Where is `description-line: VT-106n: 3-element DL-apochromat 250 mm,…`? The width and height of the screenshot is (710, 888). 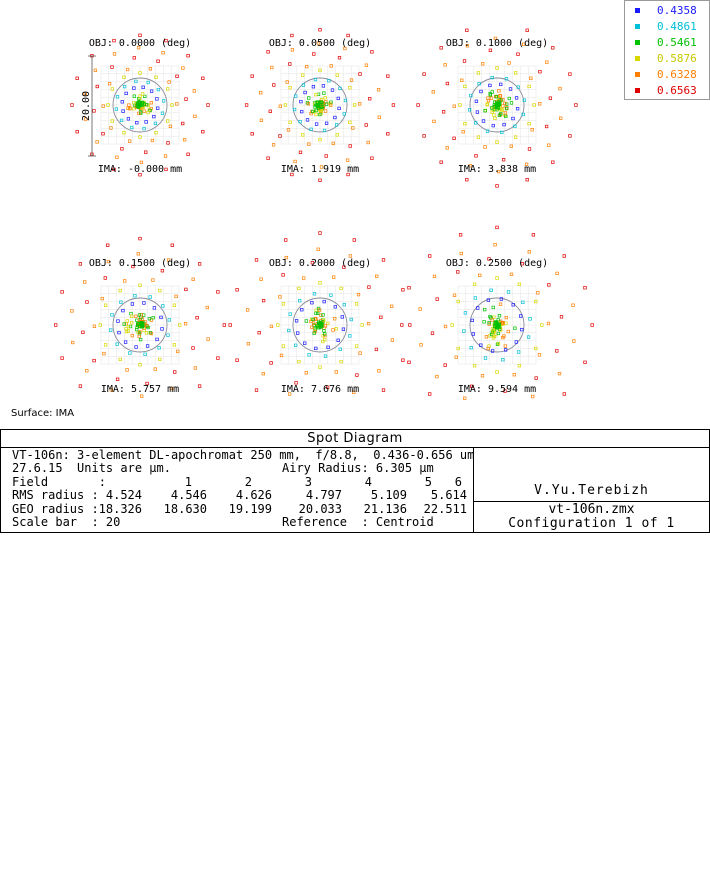 description-line: VT-106n: 3-element DL-apochromat 250 mm,… is located at coordinates (243, 455).